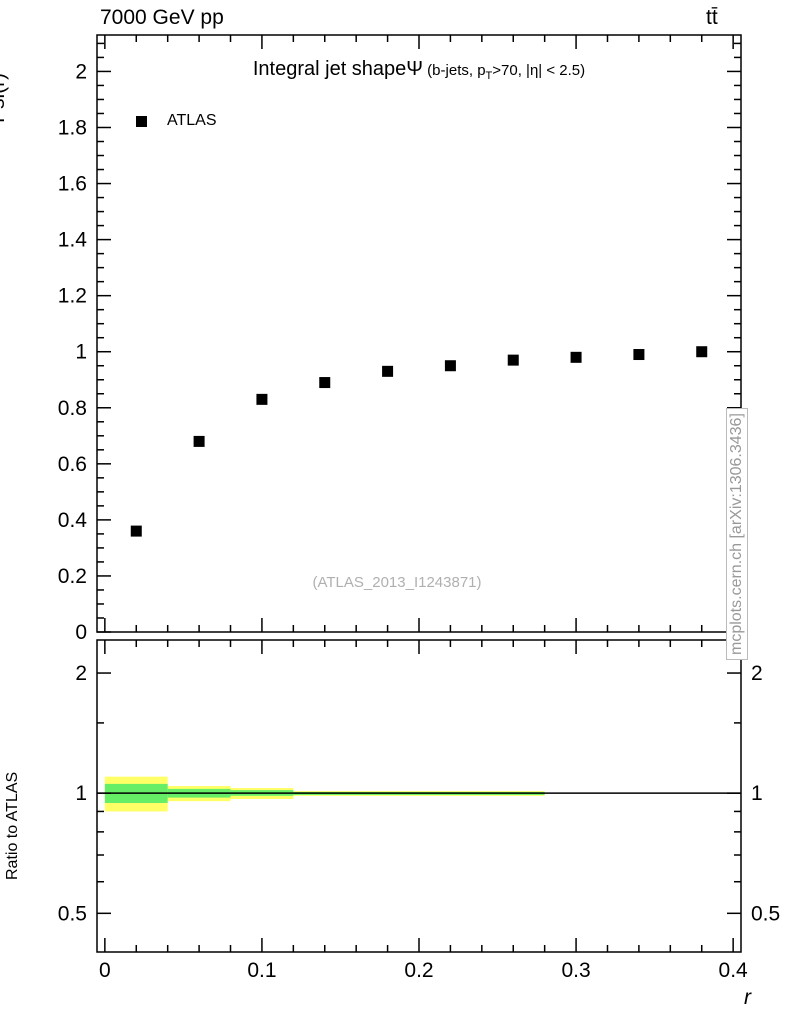  Describe the element at coordinates (757, 673) in the screenshot. I see `ratio-y-tick-label-right: 2` at that location.